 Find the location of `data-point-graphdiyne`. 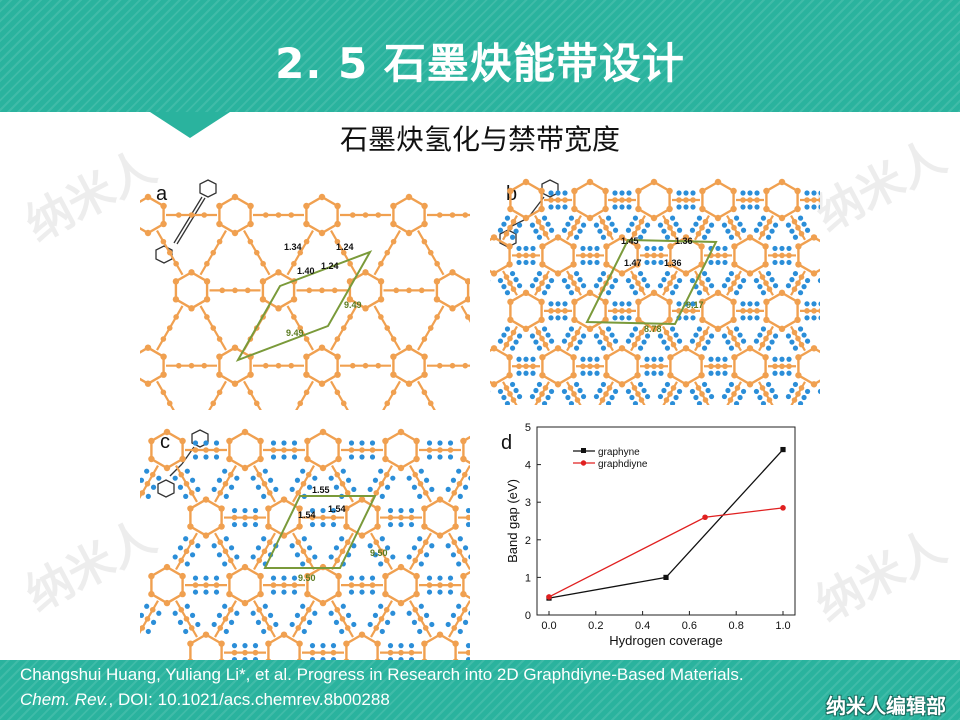

data-point-graphdiyne is located at coordinates (783, 508).